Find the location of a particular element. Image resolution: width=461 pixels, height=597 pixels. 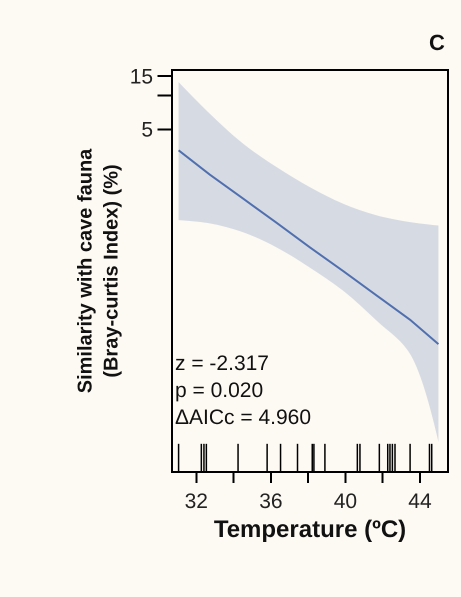

x-tick-label: 40 is located at coordinates (346, 501).